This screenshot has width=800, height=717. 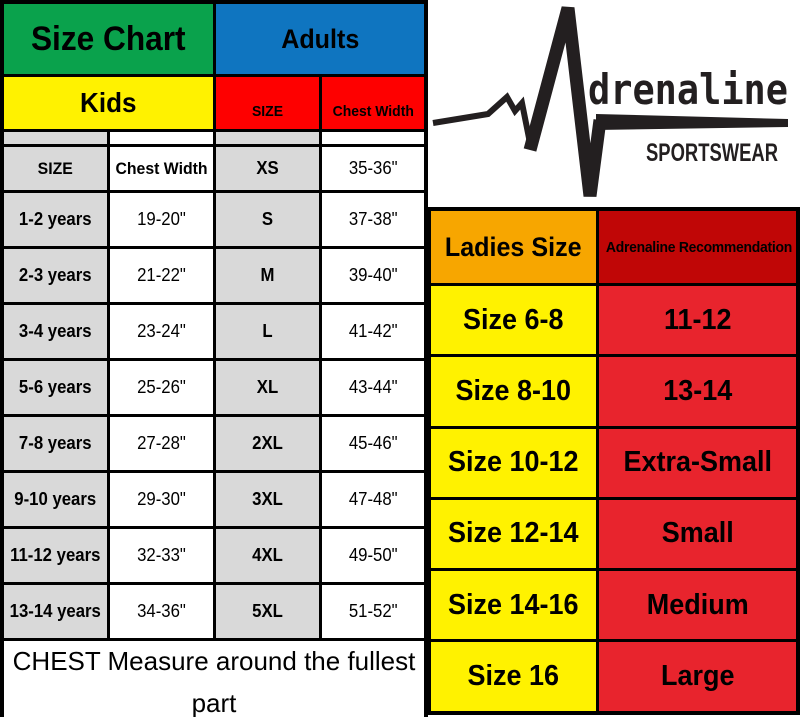 I want to click on table-row: 7-8 years 27-28" 2XL 45-46", so click(x=214, y=443).